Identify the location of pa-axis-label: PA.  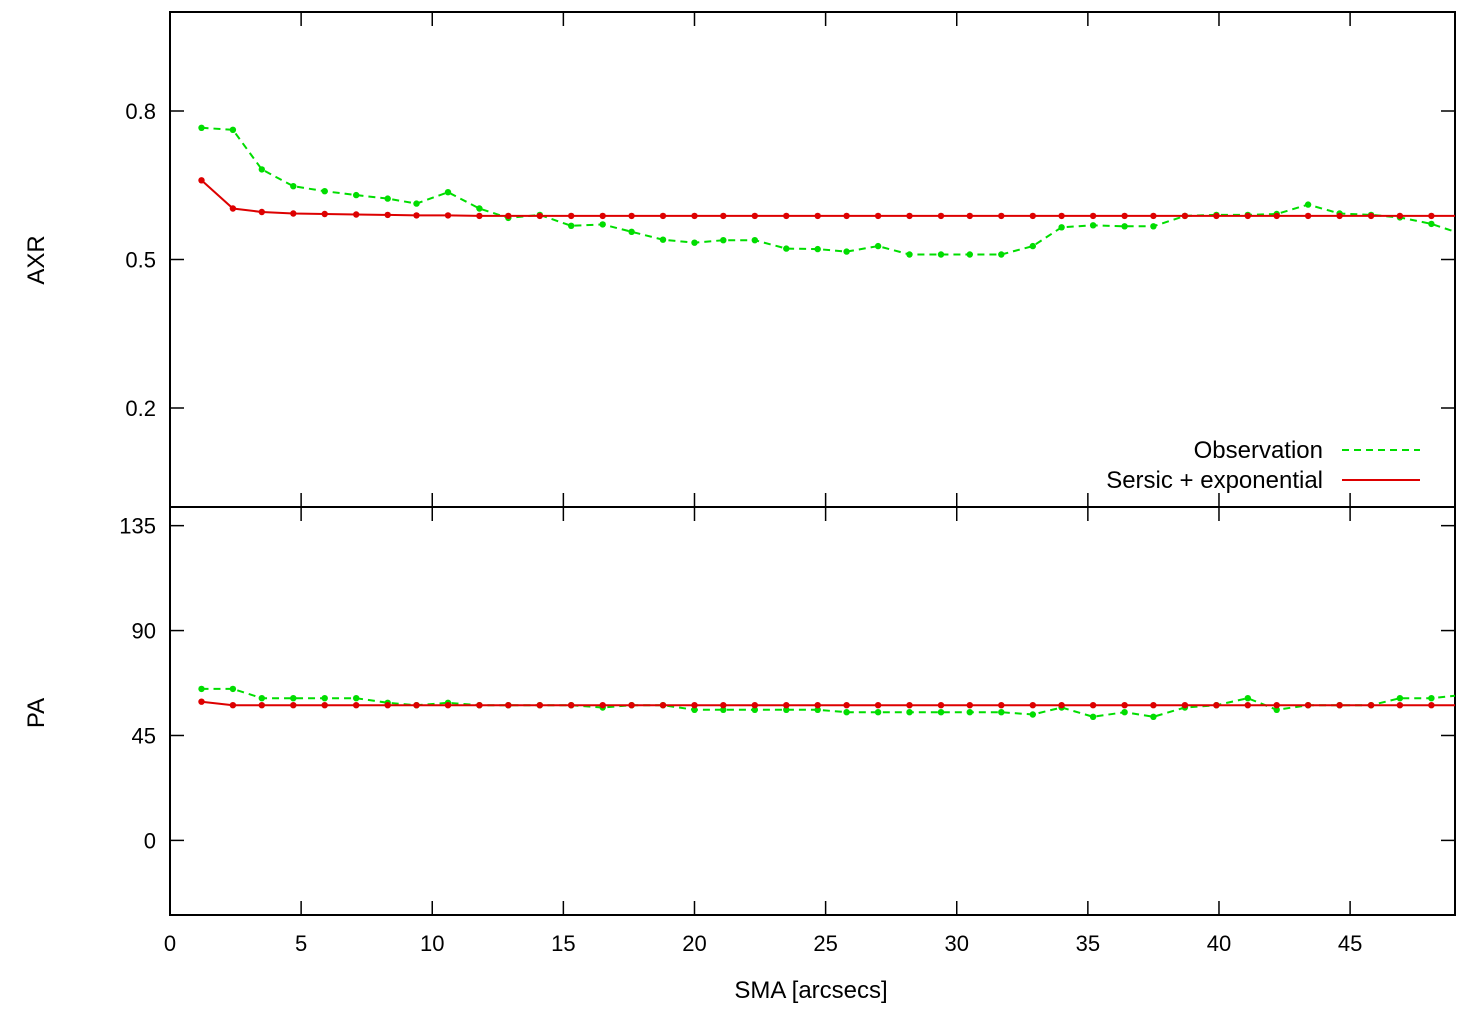
(36, 713).